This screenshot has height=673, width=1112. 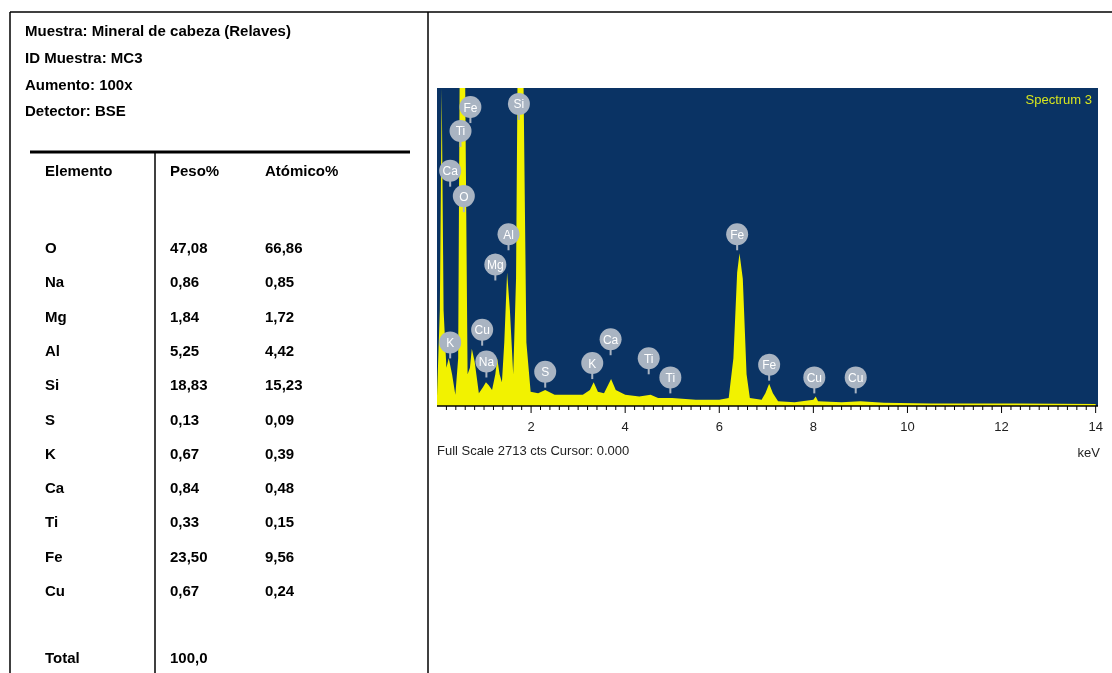 What do you see at coordinates (545, 372) in the screenshot?
I see `annotation: S` at bounding box center [545, 372].